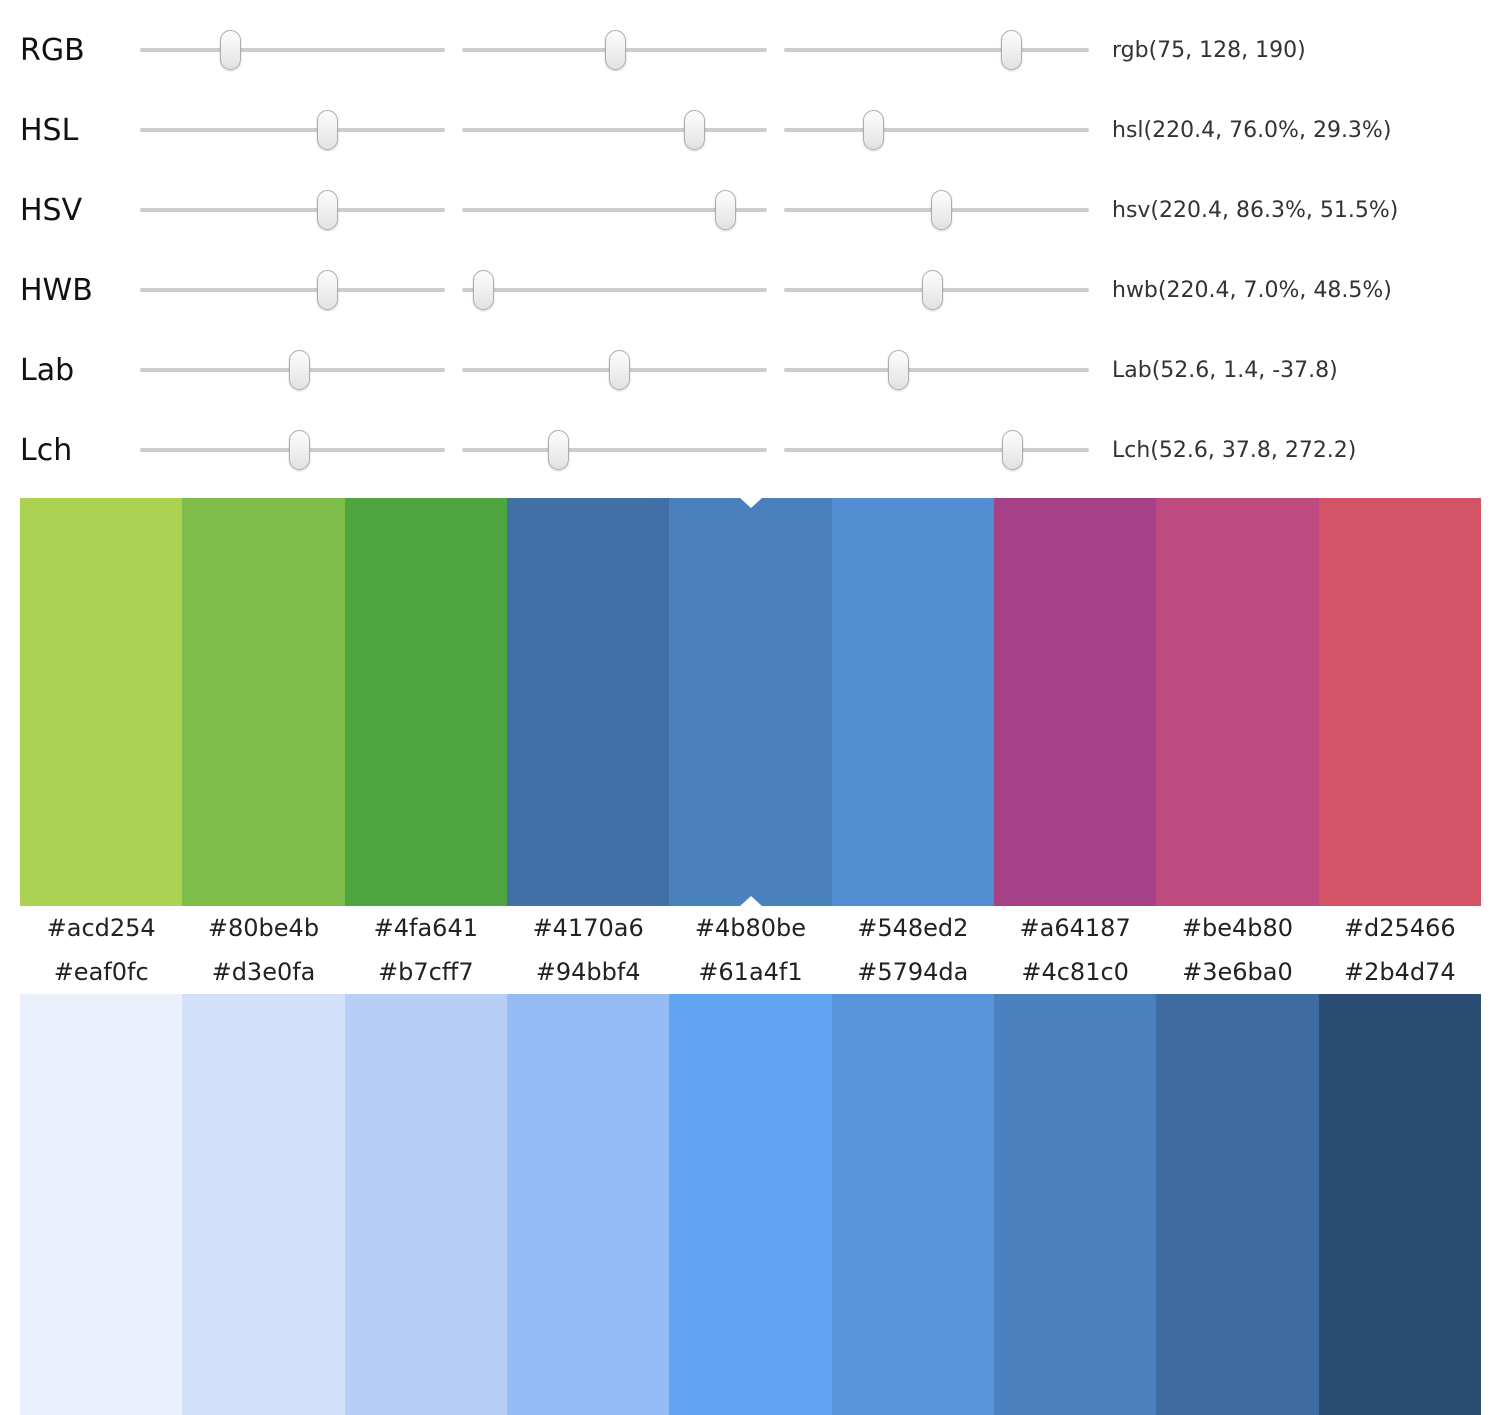 This screenshot has width=1501, height=1415. Describe the element at coordinates (588, 928) in the screenshot. I see `hex-label-4170a6: #4170a6` at that location.